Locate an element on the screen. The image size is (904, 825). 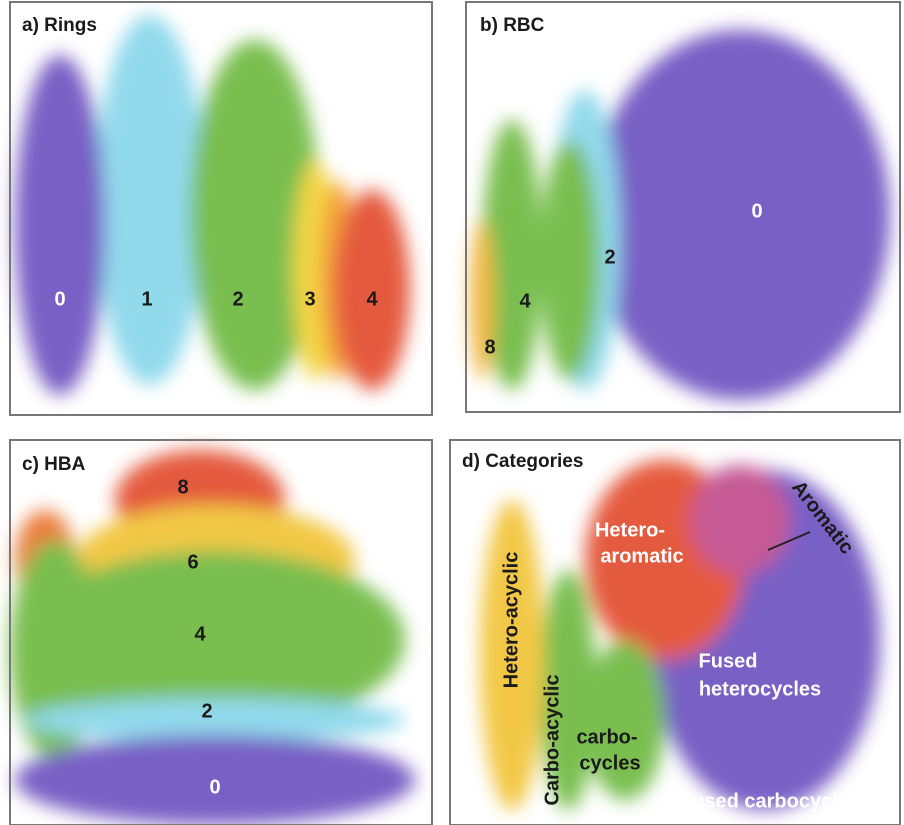
region-label: Fused is located at coordinates (728, 661).